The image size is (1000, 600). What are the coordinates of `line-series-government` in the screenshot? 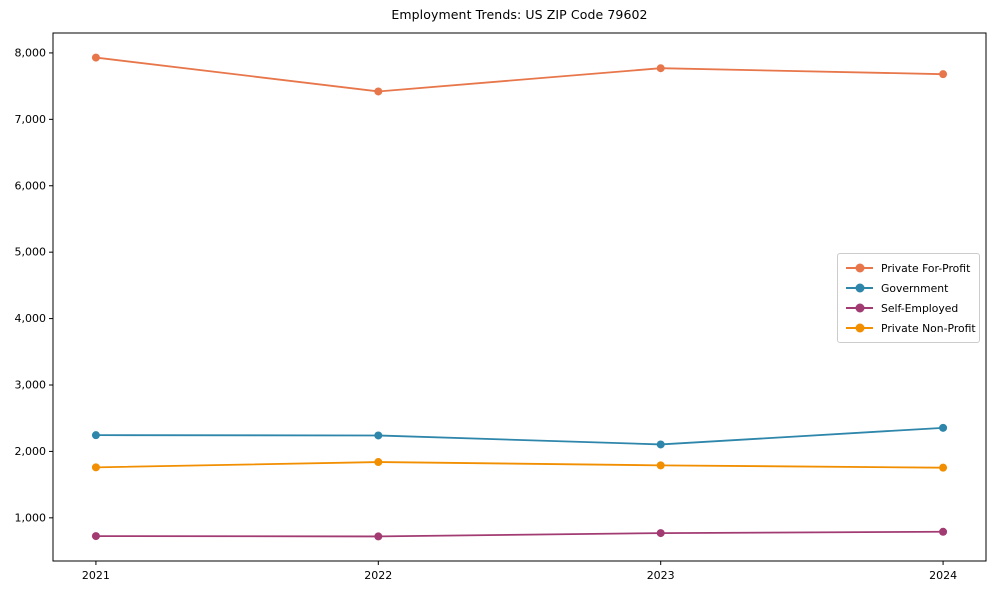 It's located at (519, 436).